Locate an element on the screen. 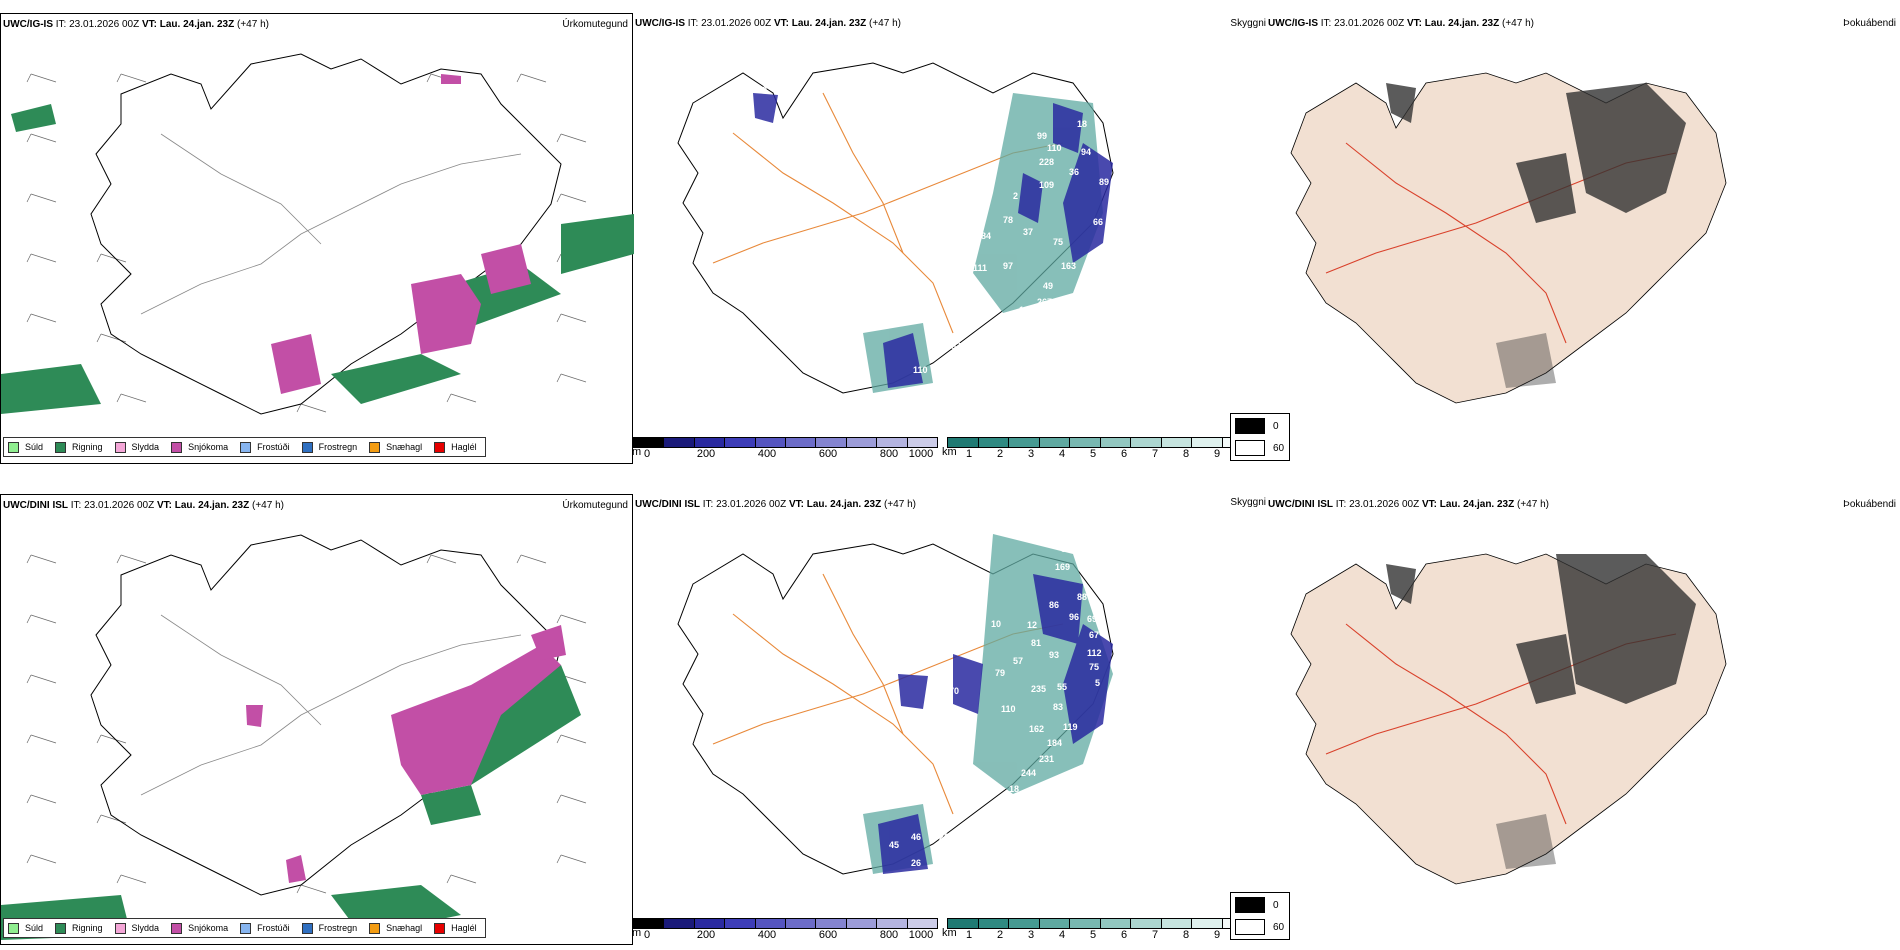  svg-text: 94 is located at coordinates (1086, 152).